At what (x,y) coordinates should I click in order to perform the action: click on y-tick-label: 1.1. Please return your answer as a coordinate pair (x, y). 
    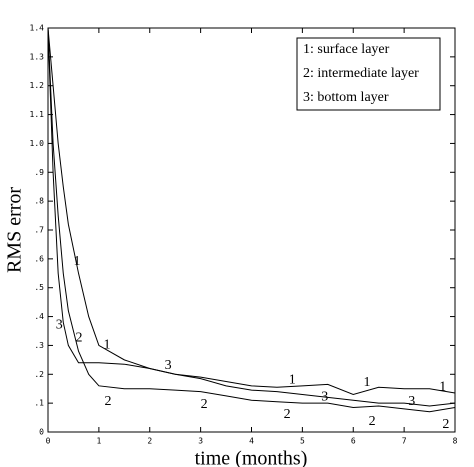
    Looking at the image, I should click on (37, 114).